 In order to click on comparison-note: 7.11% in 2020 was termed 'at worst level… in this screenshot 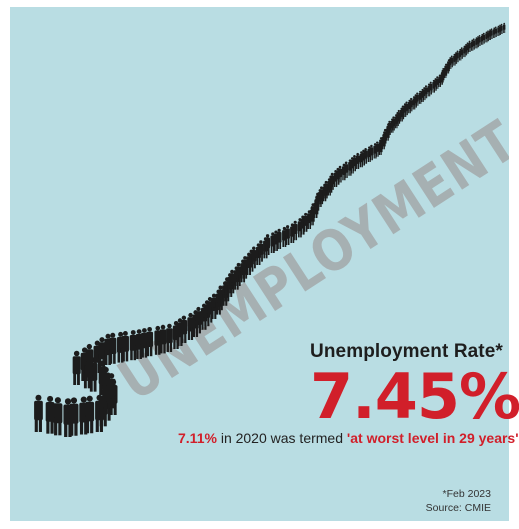, I will do `click(348, 438)`.